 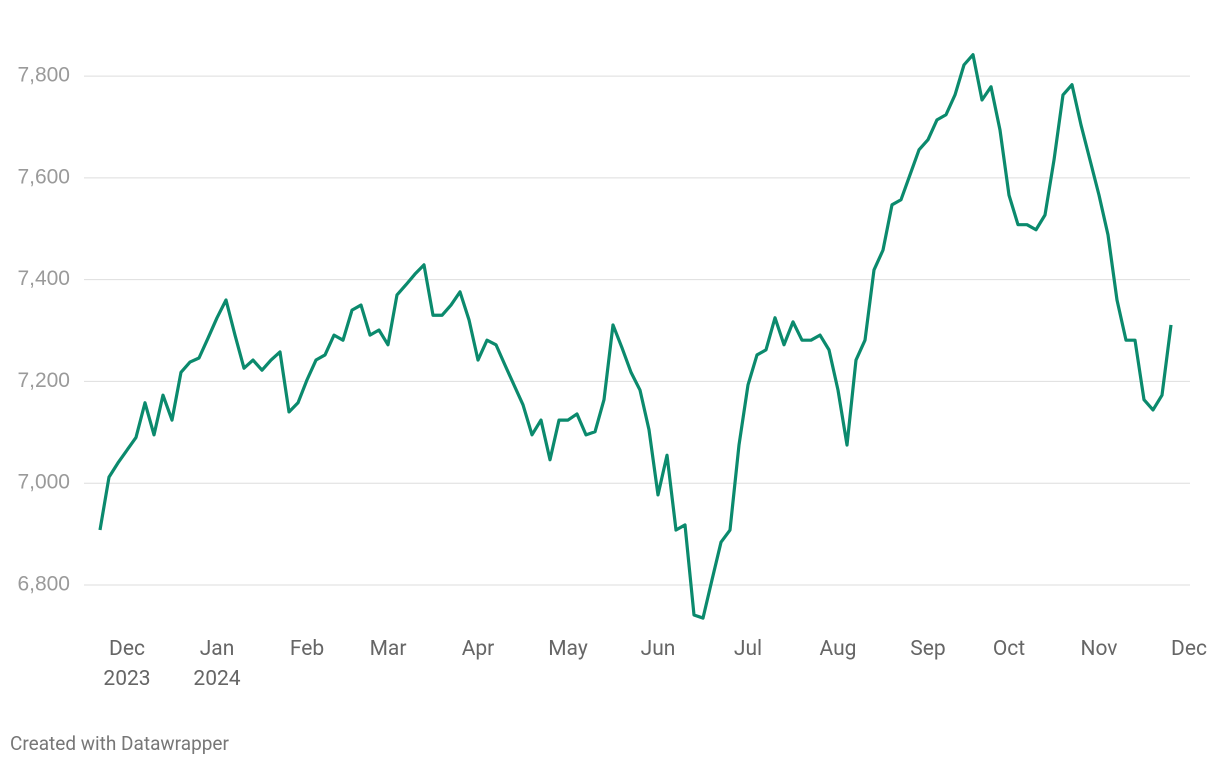 I want to click on x-tick-label: Feb, so click(x=307, y=649).